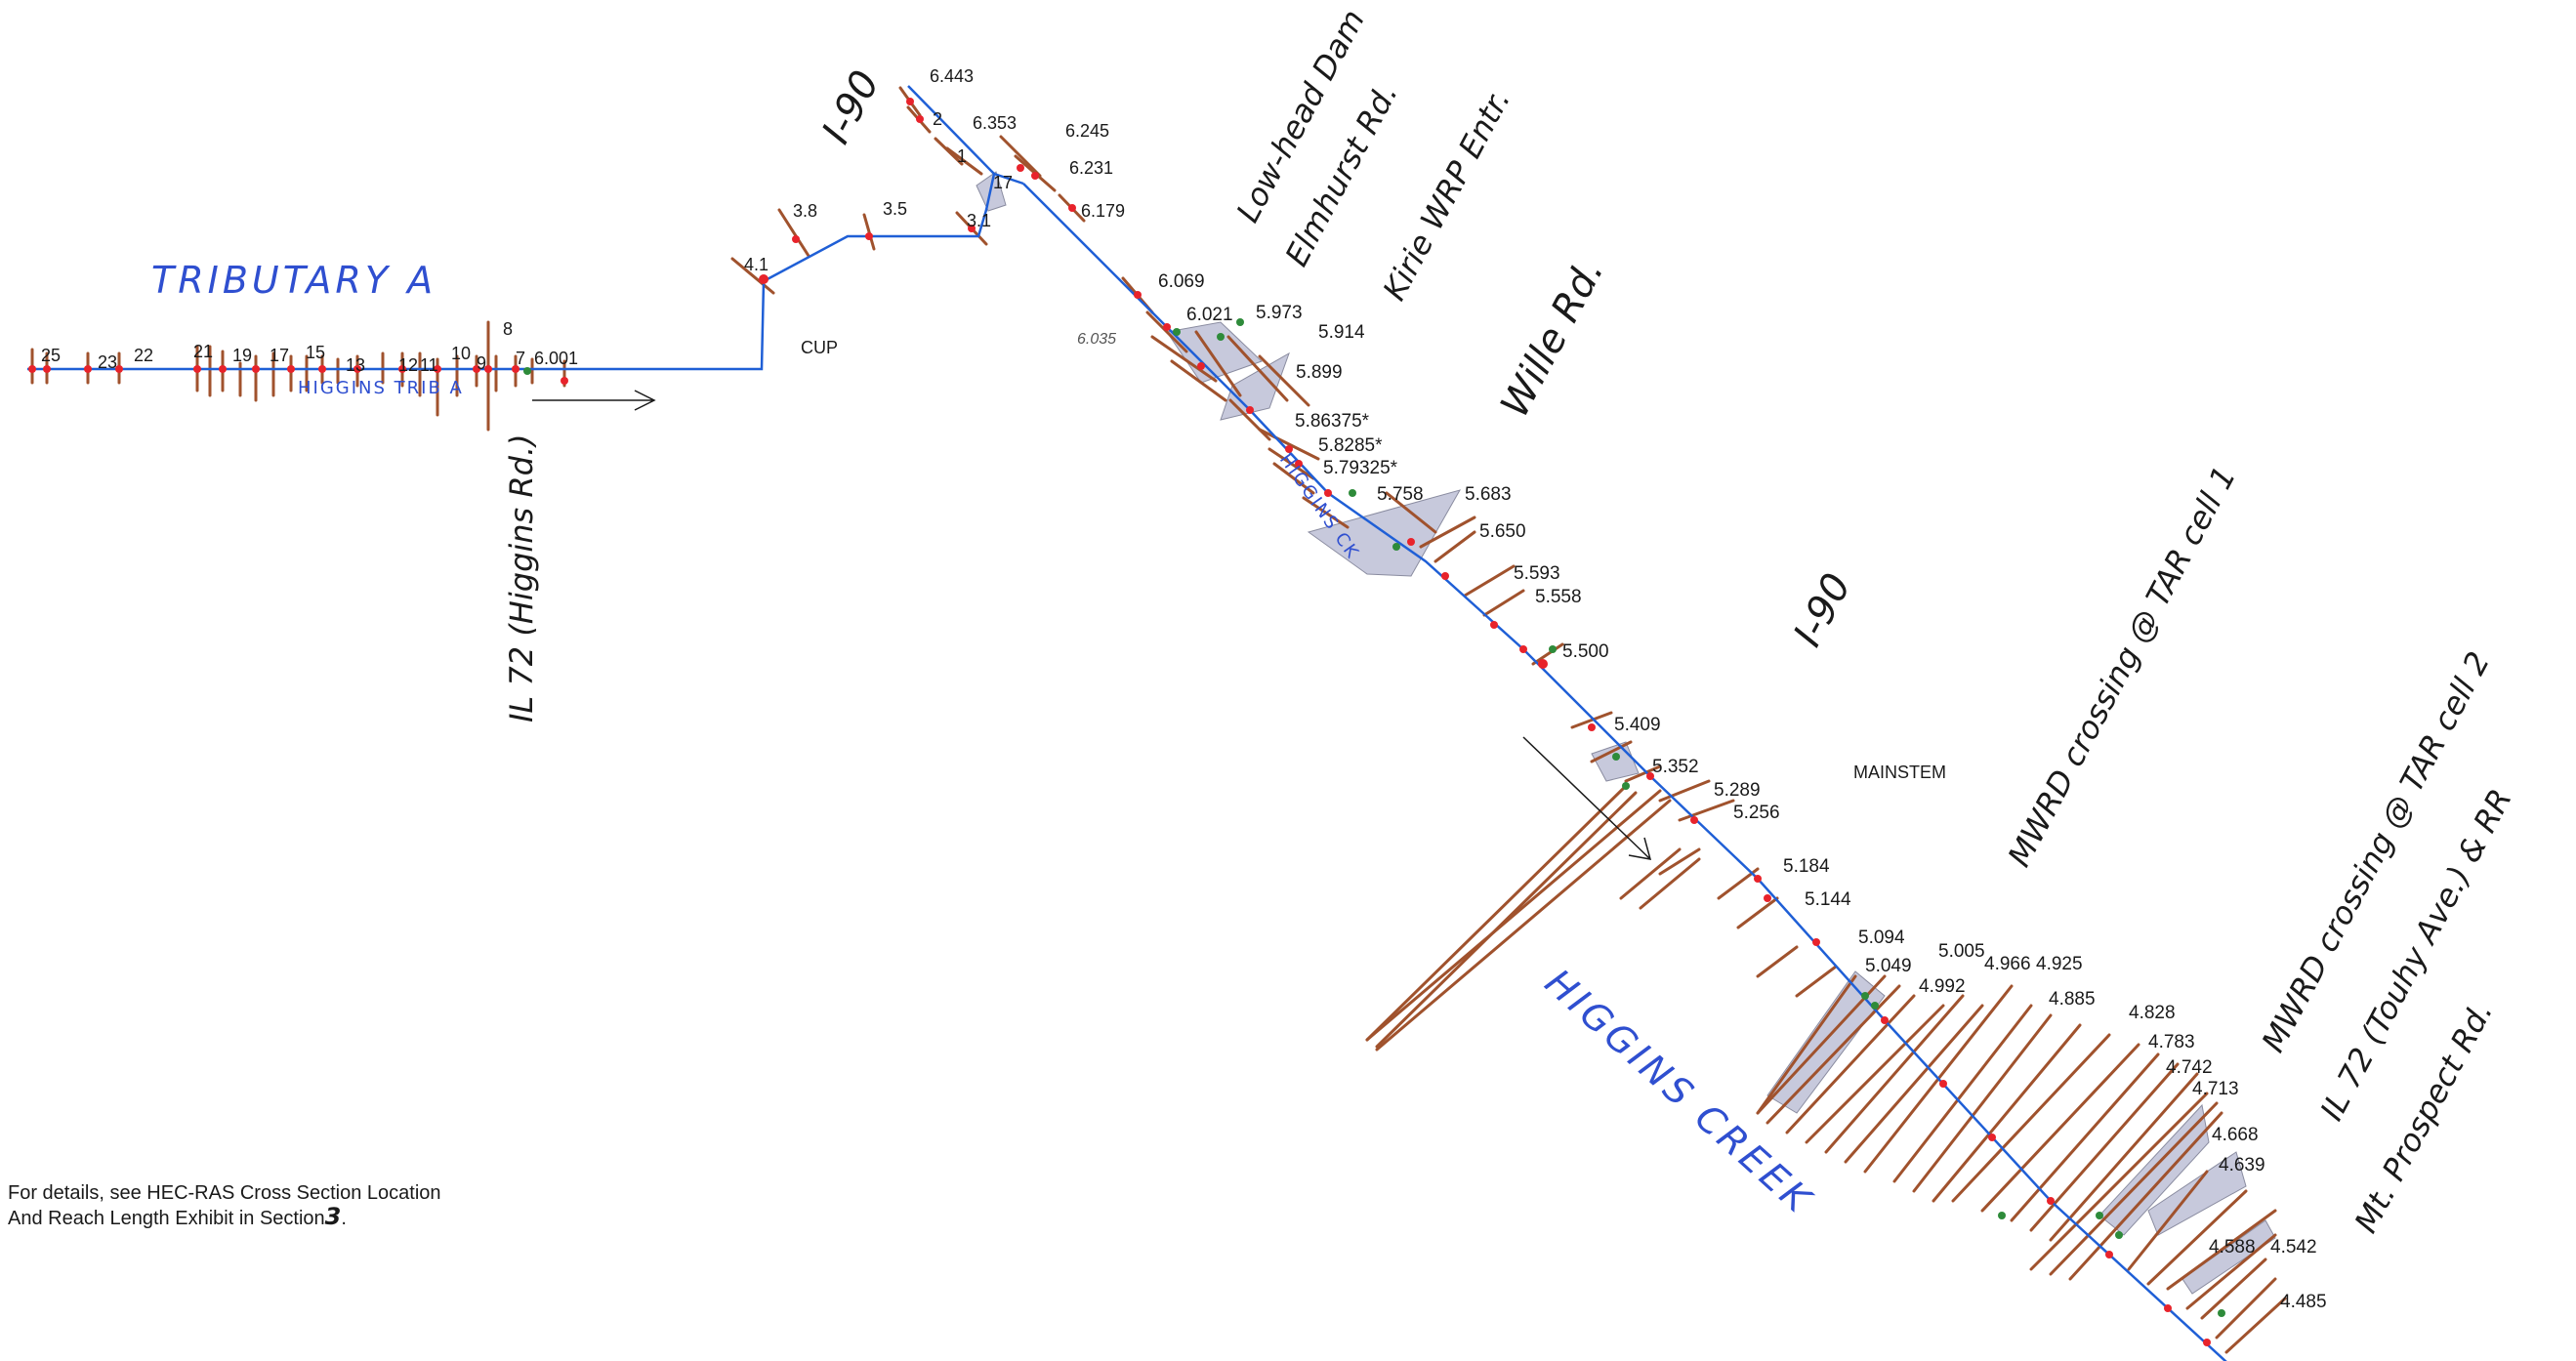  I want to click on station-label: 7, so click(520, 358).